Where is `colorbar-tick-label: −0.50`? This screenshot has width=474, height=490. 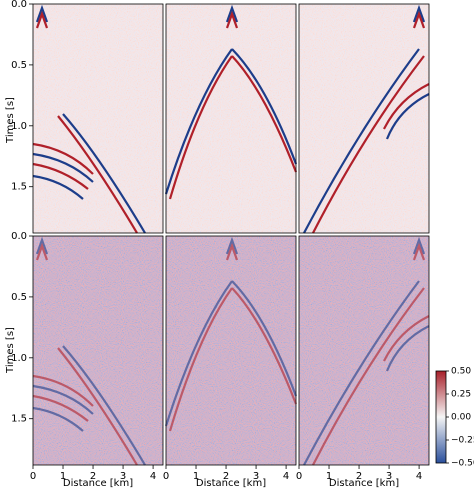 colorbar-tick-label: −0.50 is located at coordinates (462, 464).